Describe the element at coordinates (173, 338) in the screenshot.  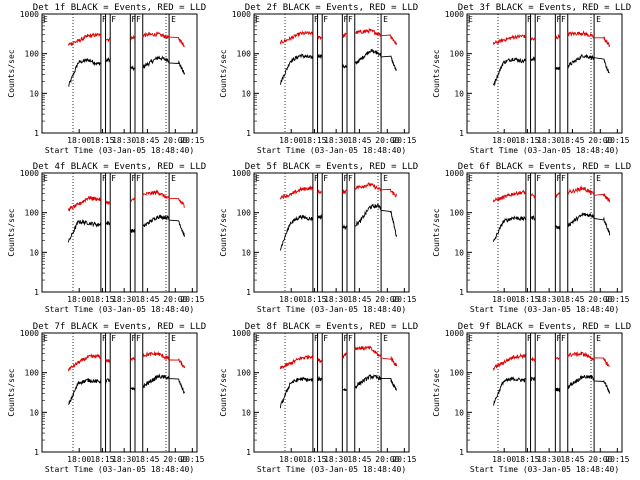
I see `end-label-right: E` at that location.